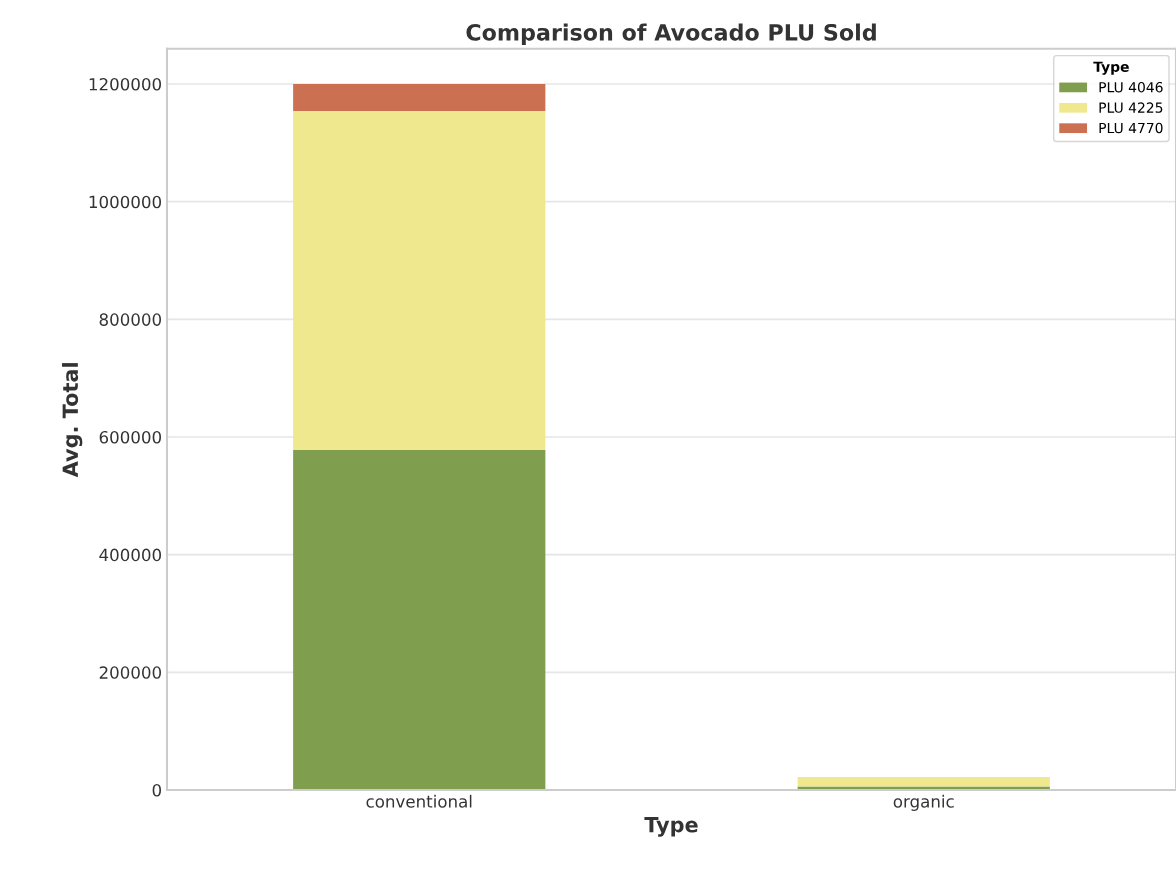  I want to click on y-axis-title: Avg. Total, so click(72, 420).